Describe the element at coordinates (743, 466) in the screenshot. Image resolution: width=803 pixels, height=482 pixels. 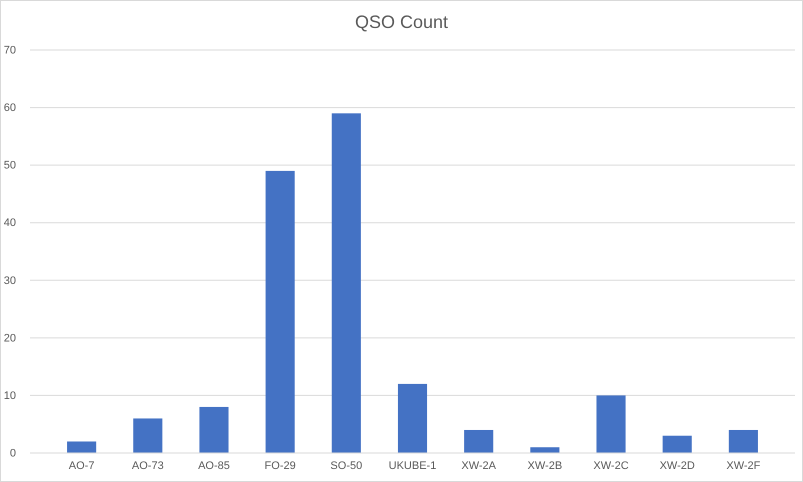
I see `x-tick-label: XW-2F` at that location.